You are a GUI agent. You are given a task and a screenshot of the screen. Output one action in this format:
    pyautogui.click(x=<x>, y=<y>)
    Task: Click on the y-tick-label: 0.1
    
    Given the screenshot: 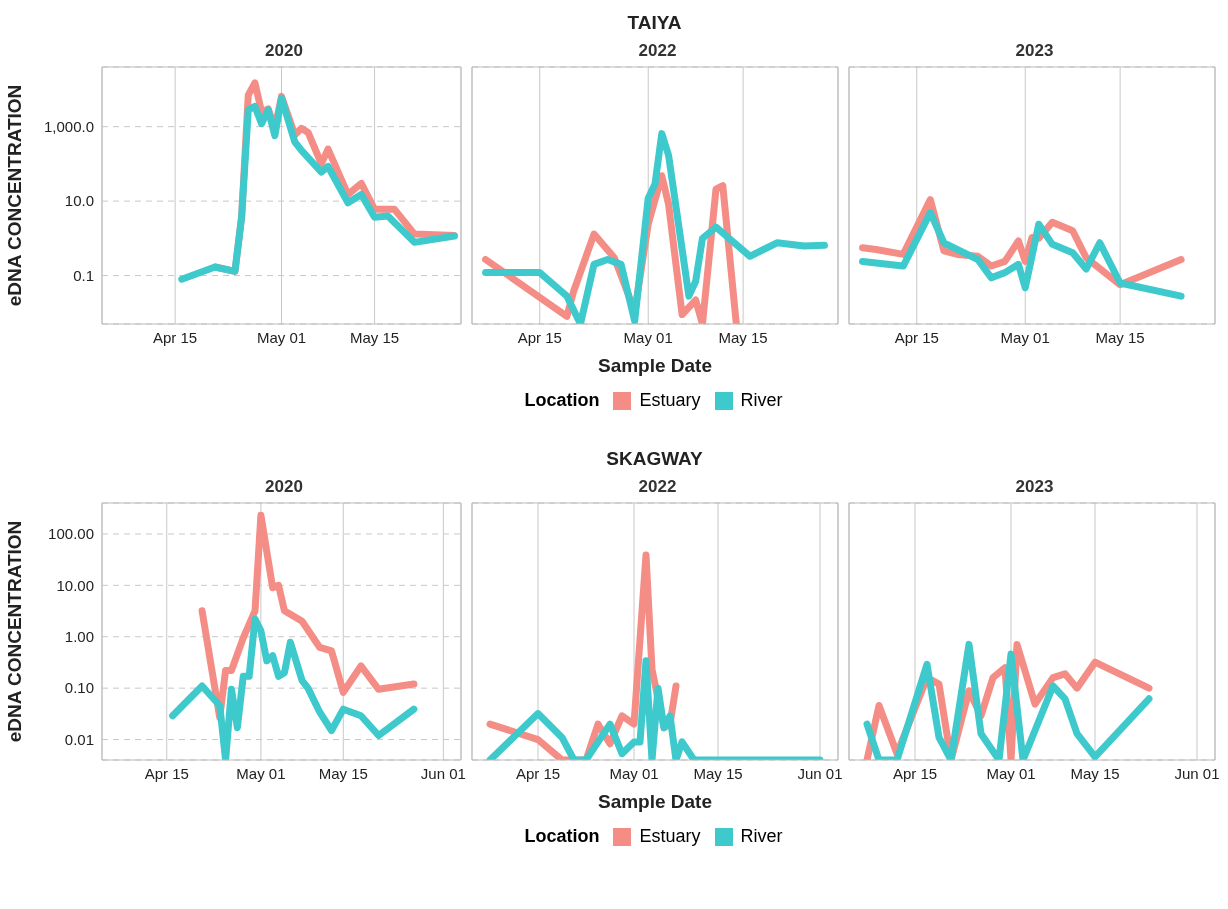 What is the action you would take?
    pyautogui.click(x=83, y=275)
    